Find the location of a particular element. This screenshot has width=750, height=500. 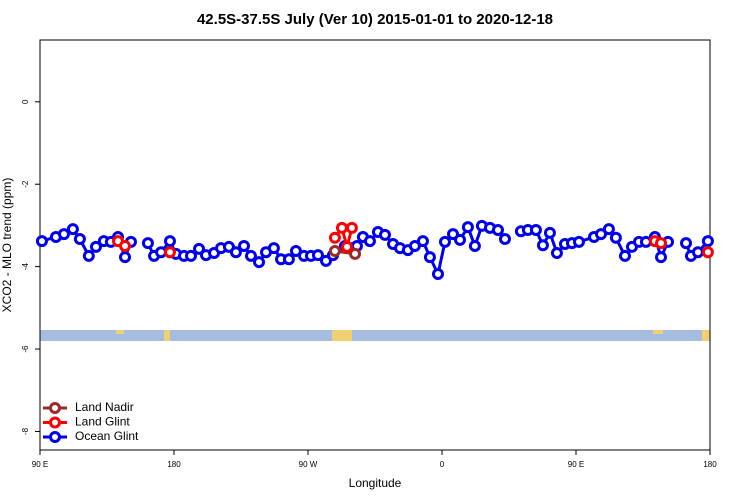

legend-label: Land Glint is located at coordinates (102, 422).